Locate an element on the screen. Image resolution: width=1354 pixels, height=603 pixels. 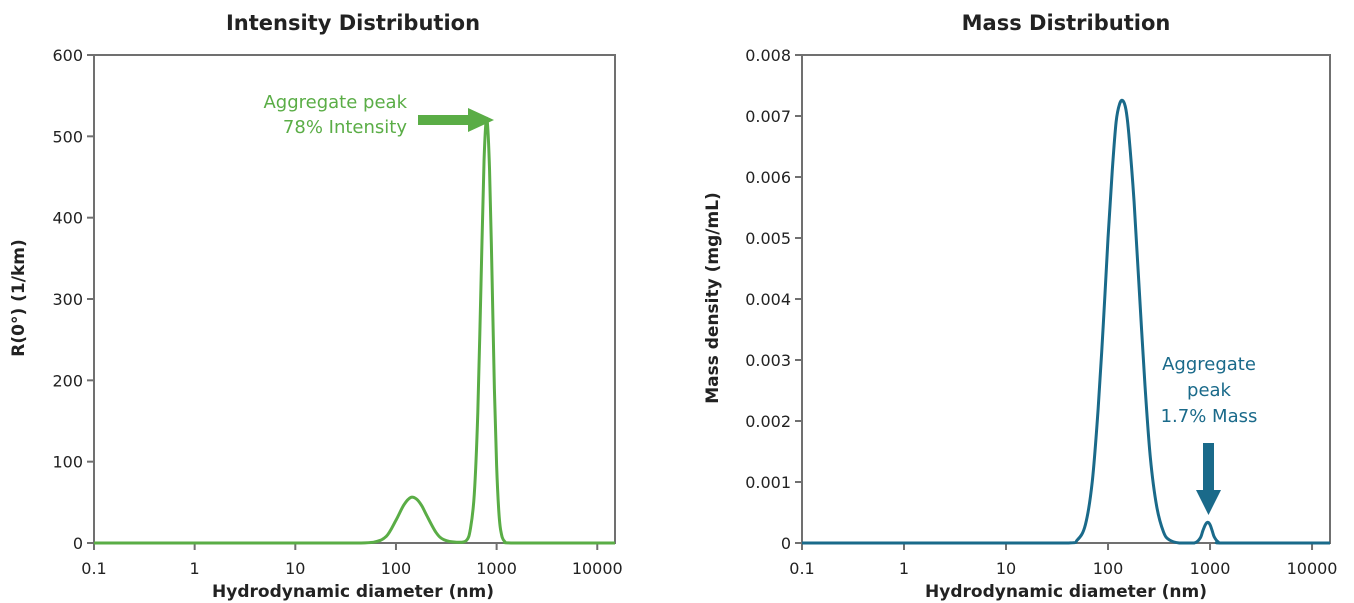
y-tick-label: 0.008 is located at coordinates (768, 55).